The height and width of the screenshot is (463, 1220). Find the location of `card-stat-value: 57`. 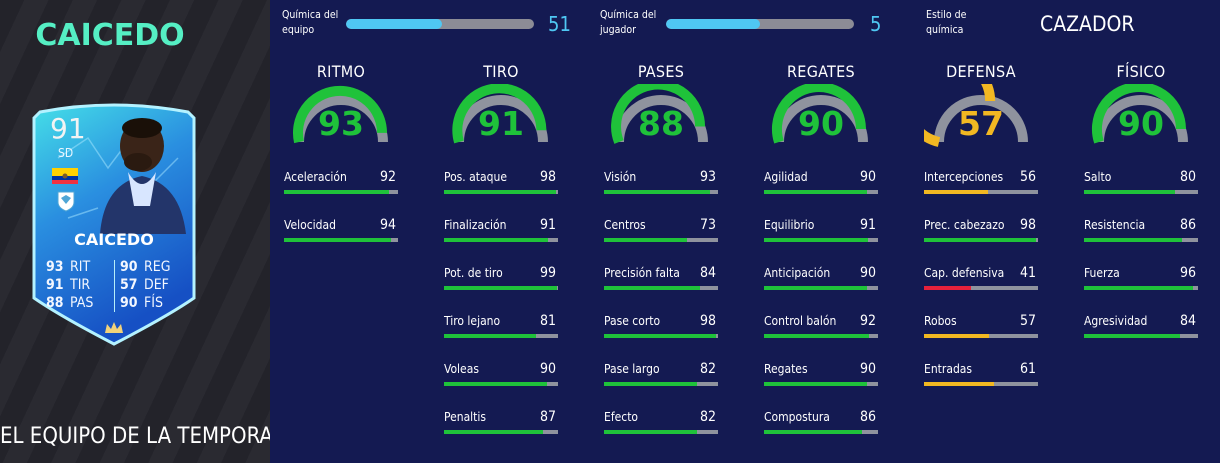

card-stat-value: 57 is located at coordinates (129, 285).